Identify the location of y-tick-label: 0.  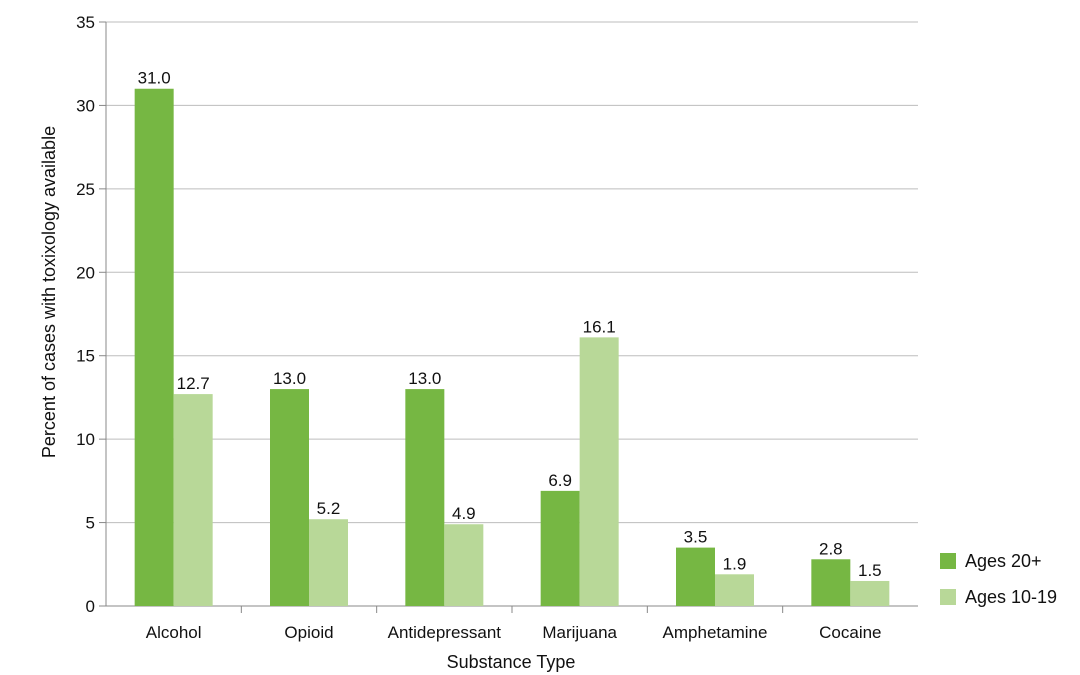
(90, 606).